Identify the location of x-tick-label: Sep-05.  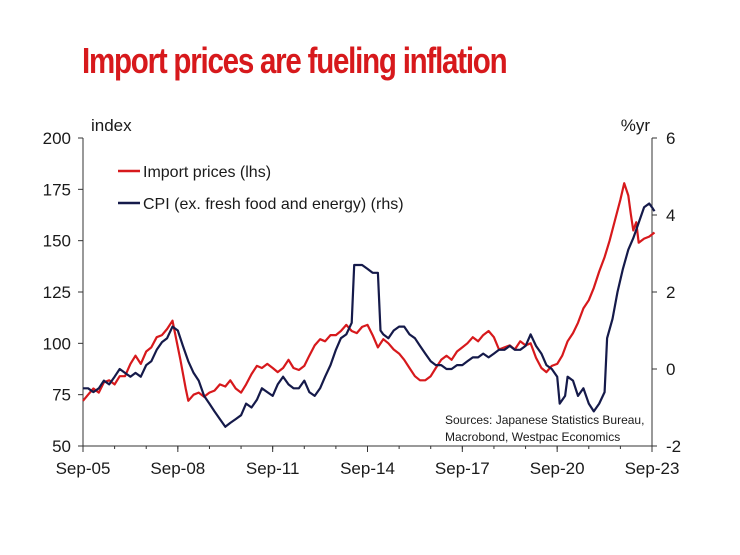
(83, 468).